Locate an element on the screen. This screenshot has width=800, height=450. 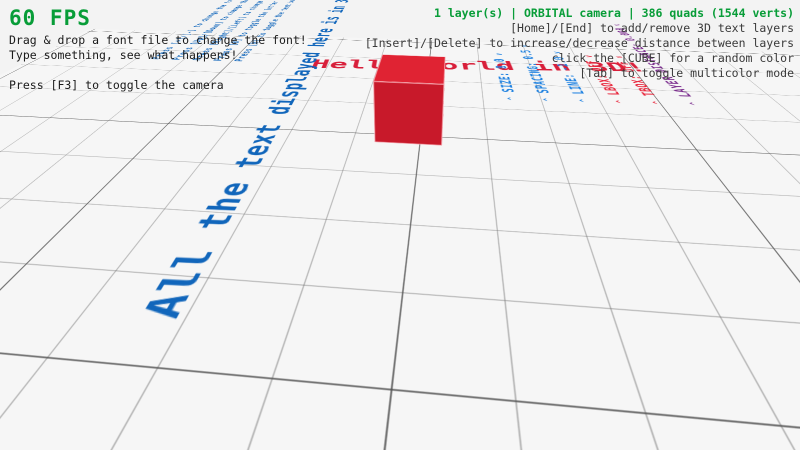
cube-face-top is located at coordinates (409, 69).